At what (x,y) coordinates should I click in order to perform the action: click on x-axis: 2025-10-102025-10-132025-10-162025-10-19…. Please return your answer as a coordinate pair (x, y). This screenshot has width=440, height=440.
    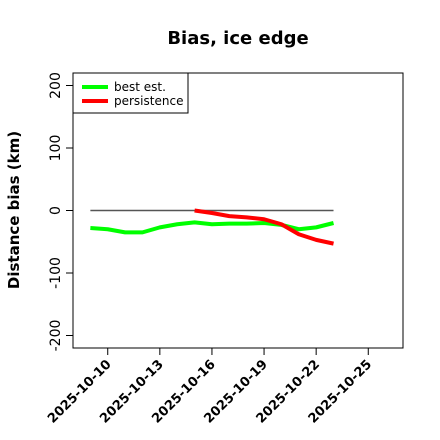
    Looking at the image, I should click on (210, 387).